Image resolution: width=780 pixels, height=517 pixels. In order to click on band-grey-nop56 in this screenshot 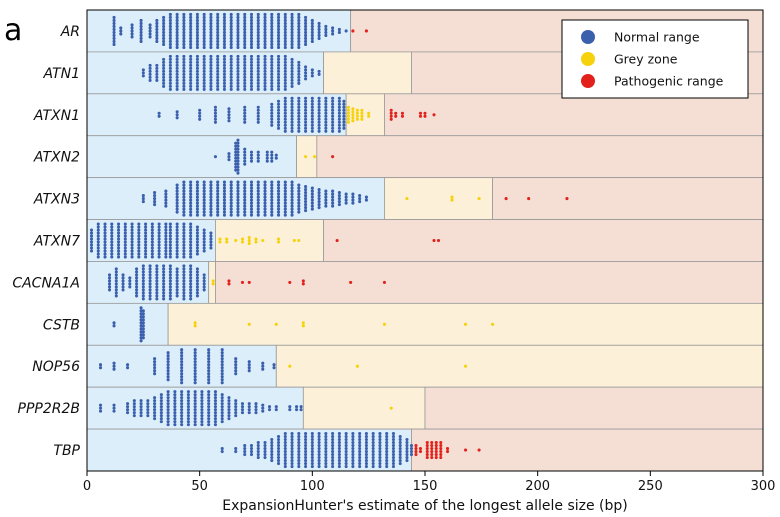, I will do `click(519, 366)`.